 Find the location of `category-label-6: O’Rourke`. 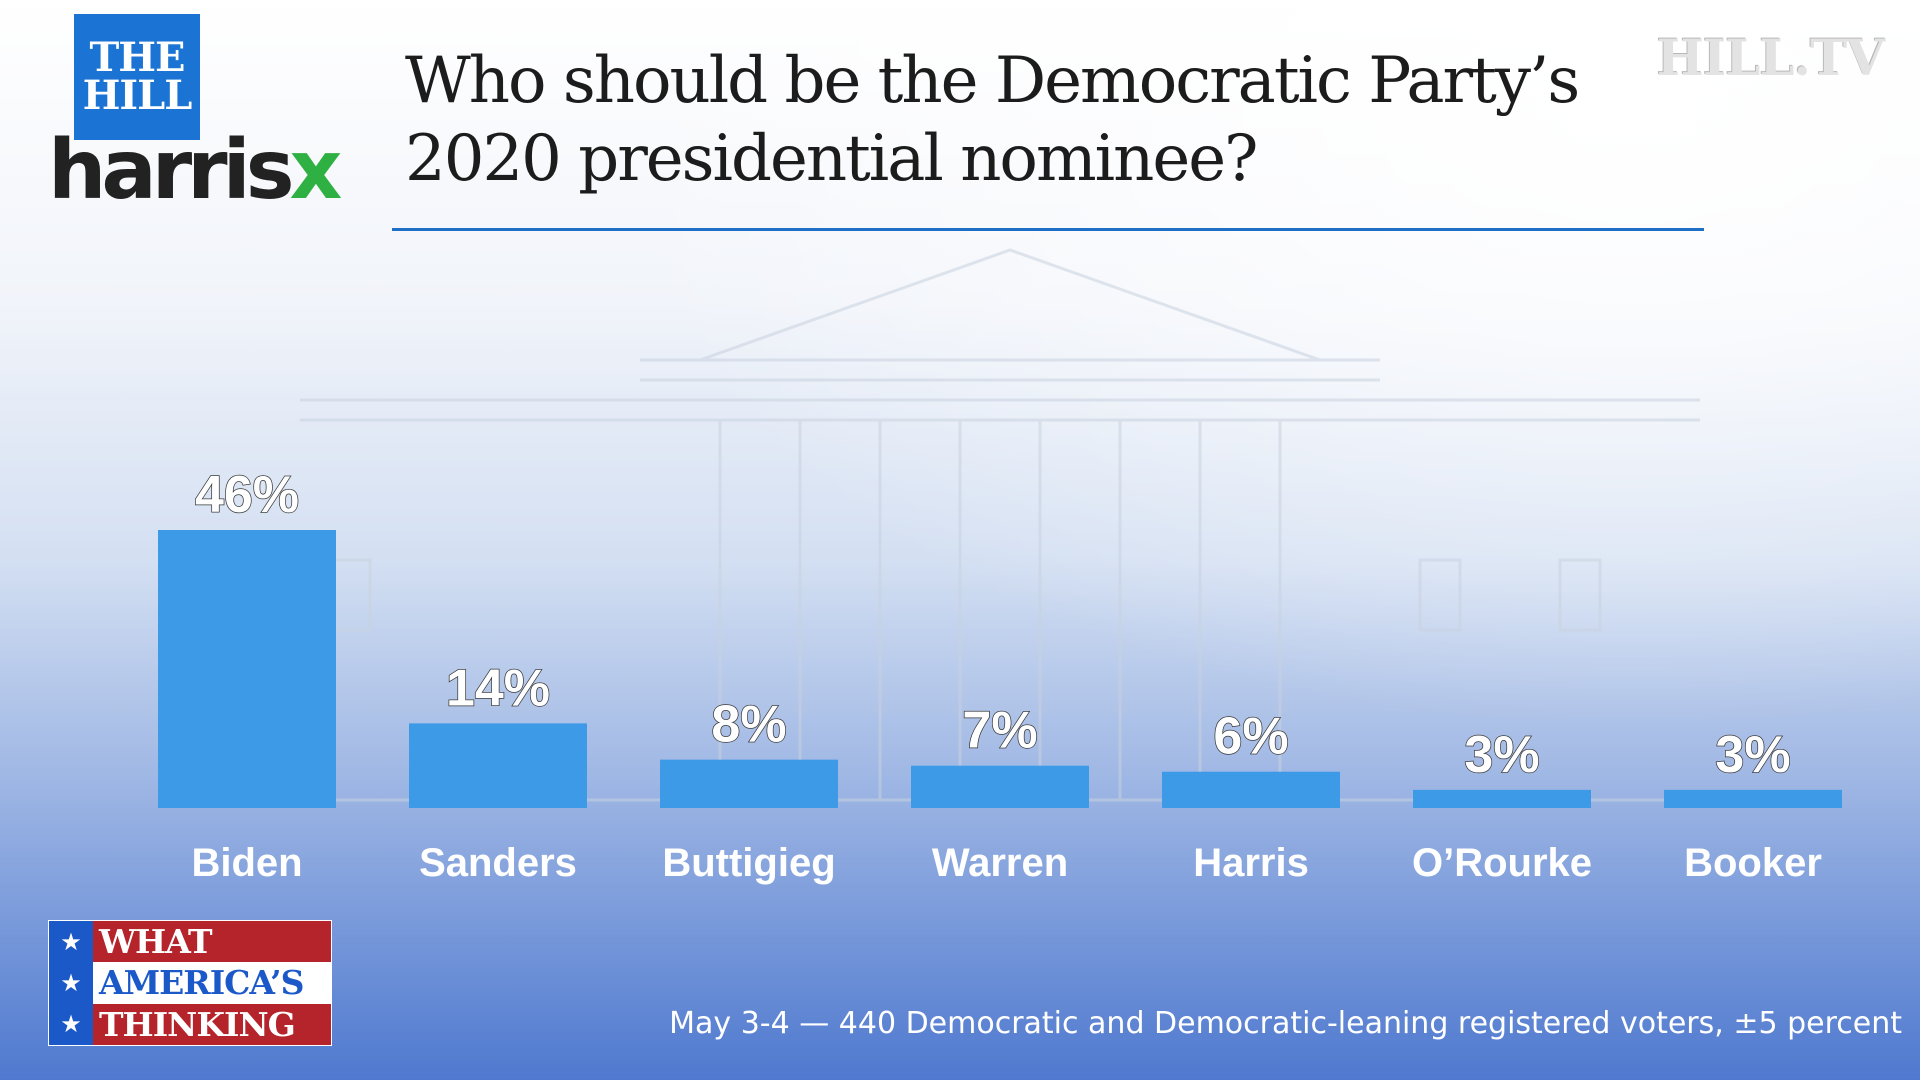

category-label-6: O’Rourke is located at coordinates (1502, 863).